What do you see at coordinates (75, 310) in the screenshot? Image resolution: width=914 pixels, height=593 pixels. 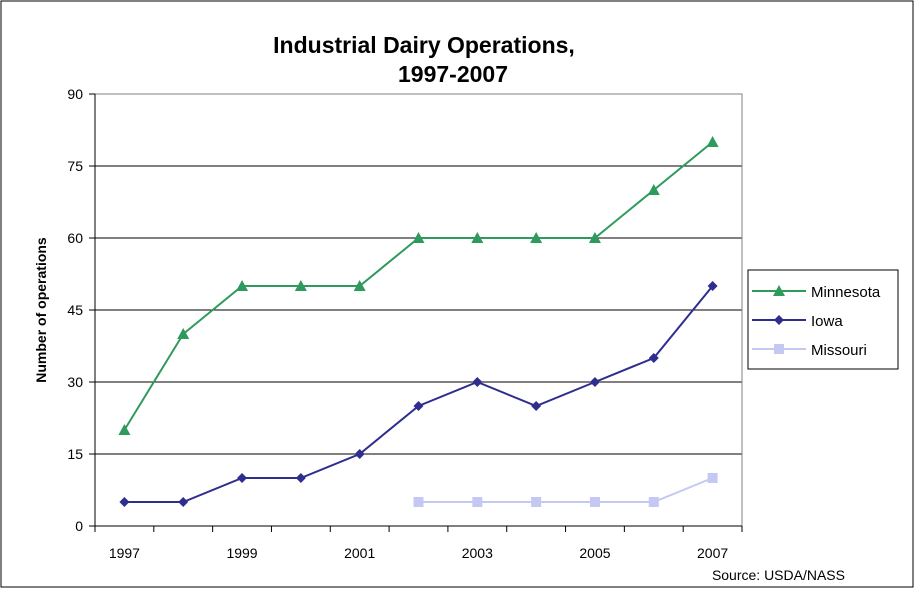 I see `y-tick-label: 45` at bounding box center [75, 310].